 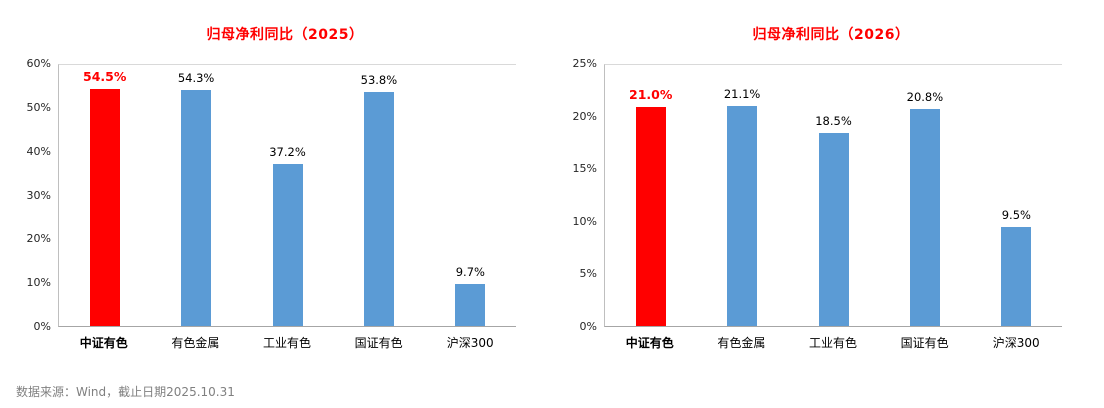 What do you see at coordinates (1016, 195) in the screenshot?
I see `bar-column: 9.5%` at bounding box center [1016, 195].